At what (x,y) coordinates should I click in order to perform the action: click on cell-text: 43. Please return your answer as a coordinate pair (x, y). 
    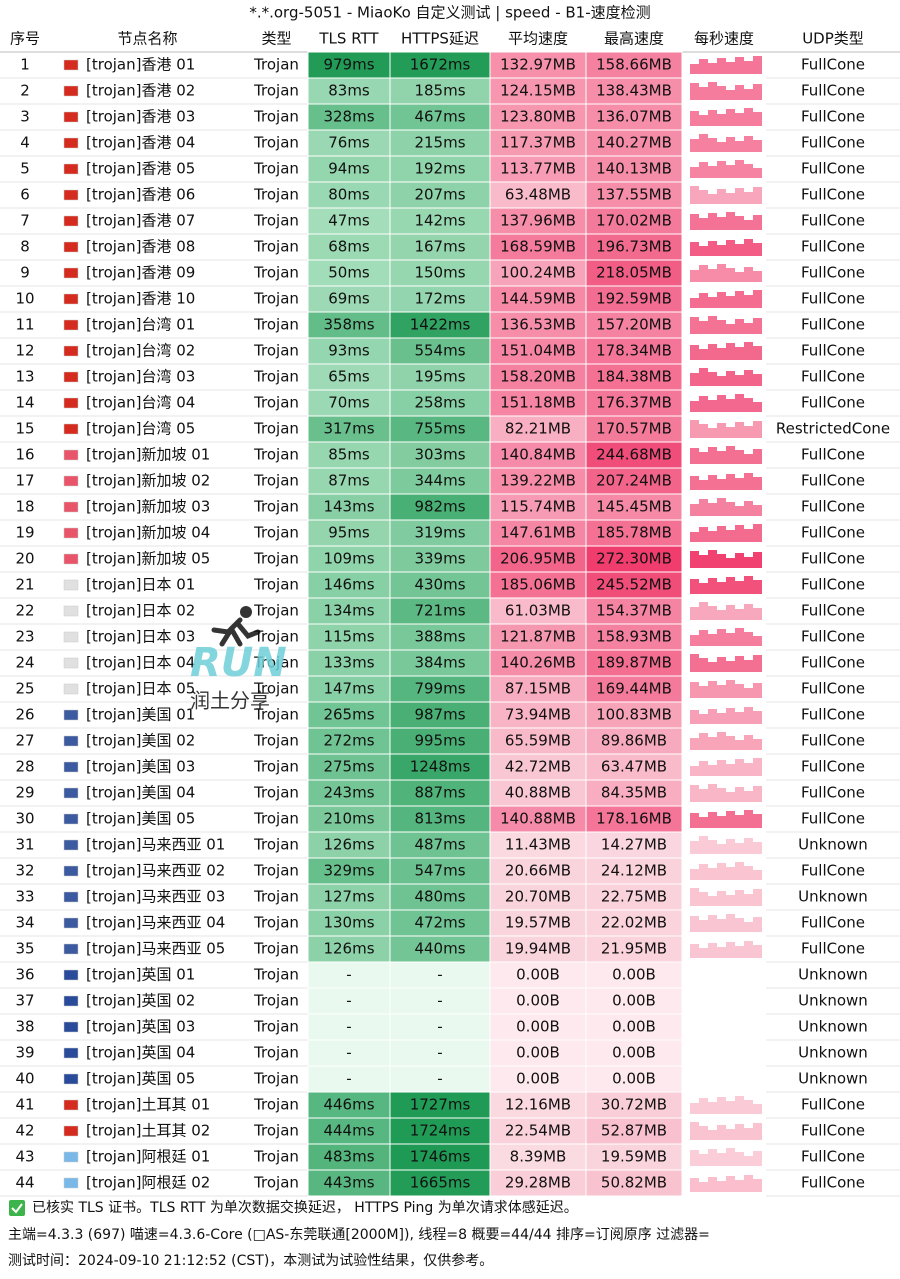
    Looking at the image, I should click on (24, 1157).